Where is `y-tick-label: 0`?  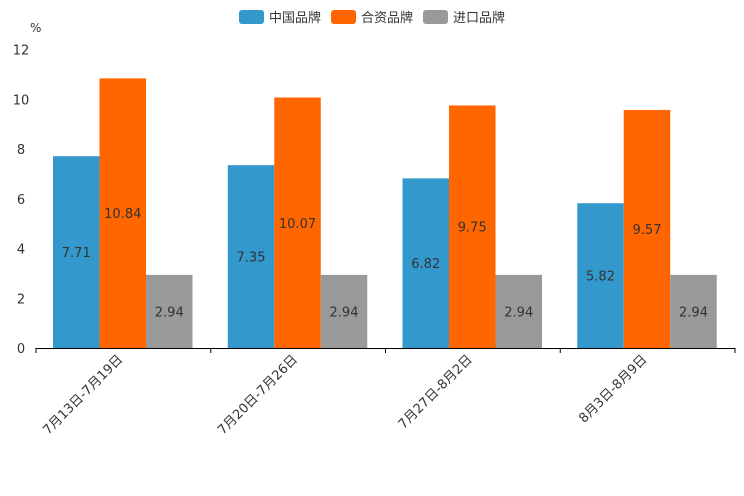 y-tick-label: 0 is located at coordinates (21, 349).